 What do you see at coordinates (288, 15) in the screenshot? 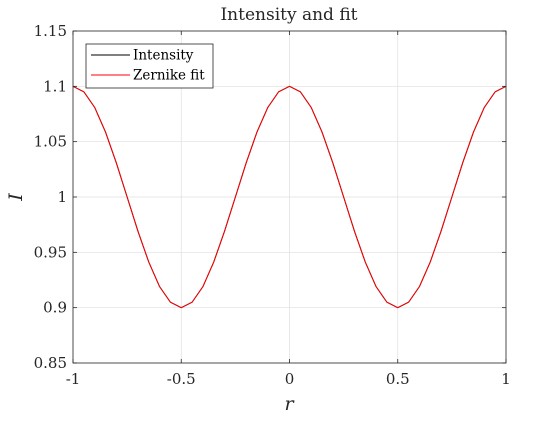
I see `chart-title: Intensity and fit` at bounding box center [288, 15].